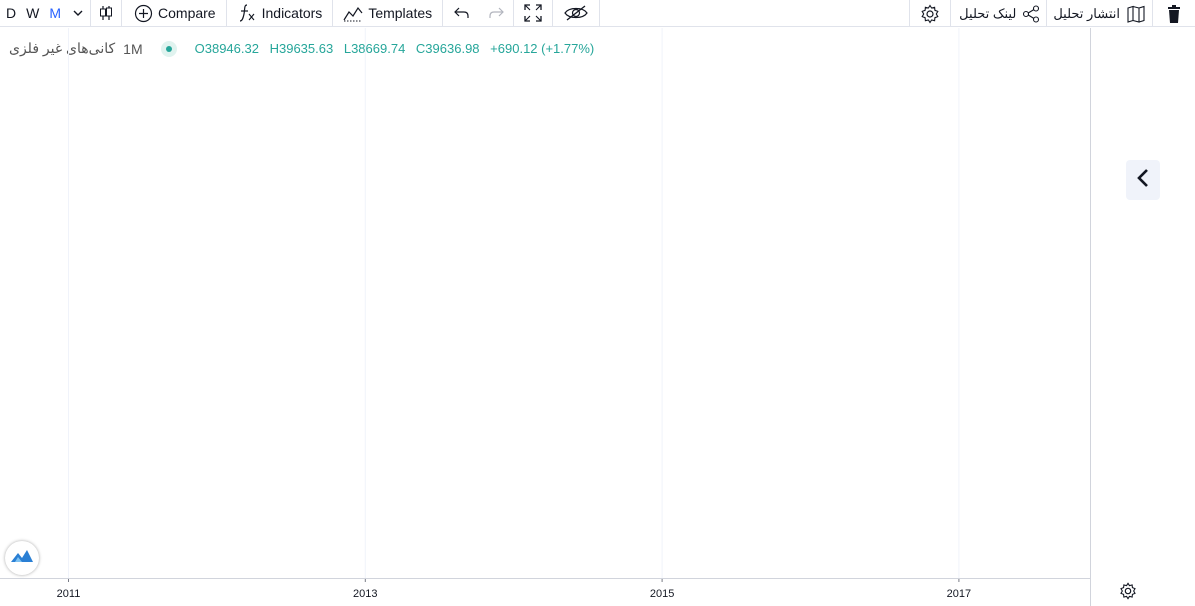 The width and height of the screenshot is (1195, 606). I want to click on publish-icon, so click(1136, 14).